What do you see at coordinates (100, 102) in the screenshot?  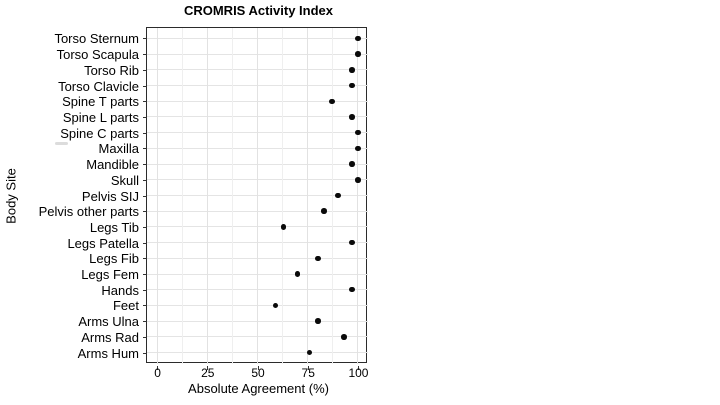 I see `y-category-label: Spine T parts` at bounding box center [100, 102].